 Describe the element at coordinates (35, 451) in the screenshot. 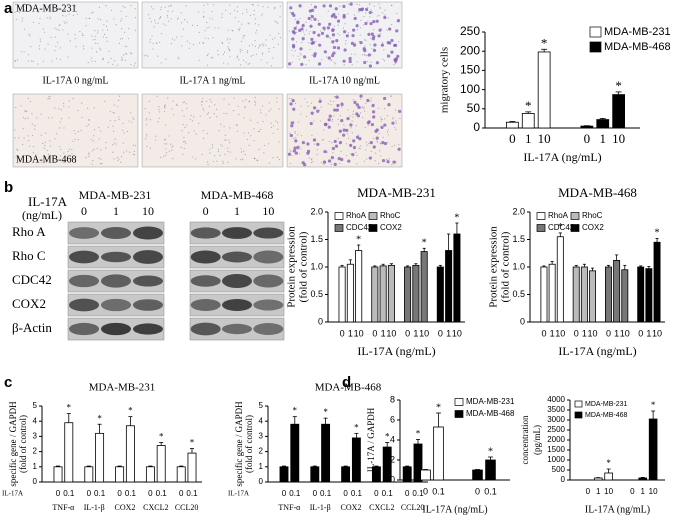

I see `y-tick-label: 2` at that location.